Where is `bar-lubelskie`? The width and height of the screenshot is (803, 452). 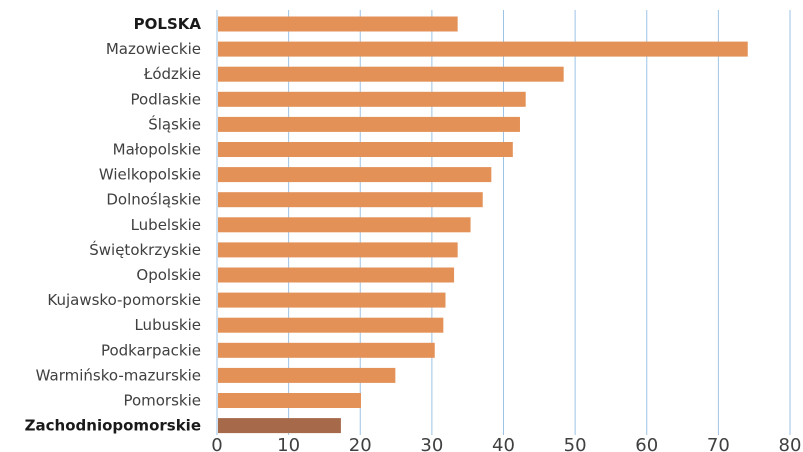
bar-lubelskie is located at coordinates (344, 225).